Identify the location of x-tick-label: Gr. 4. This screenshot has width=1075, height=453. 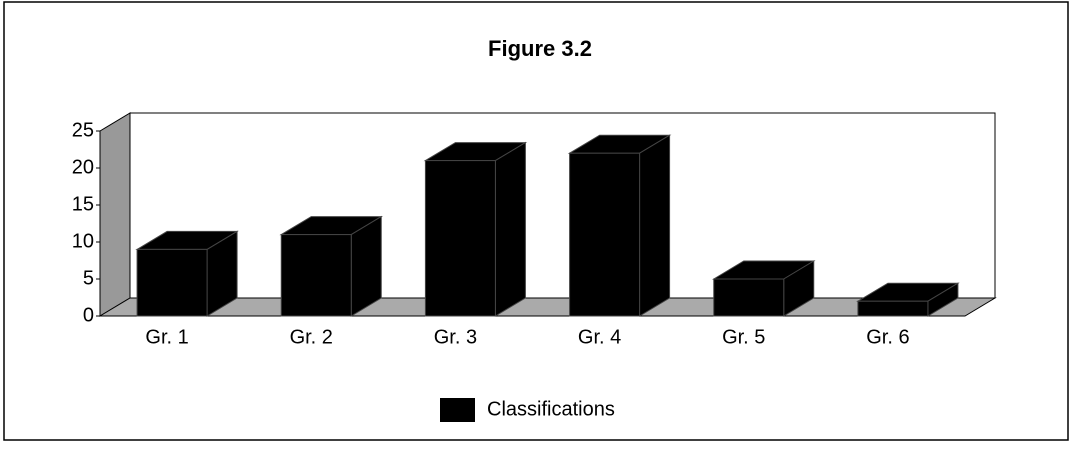
(599, 337).